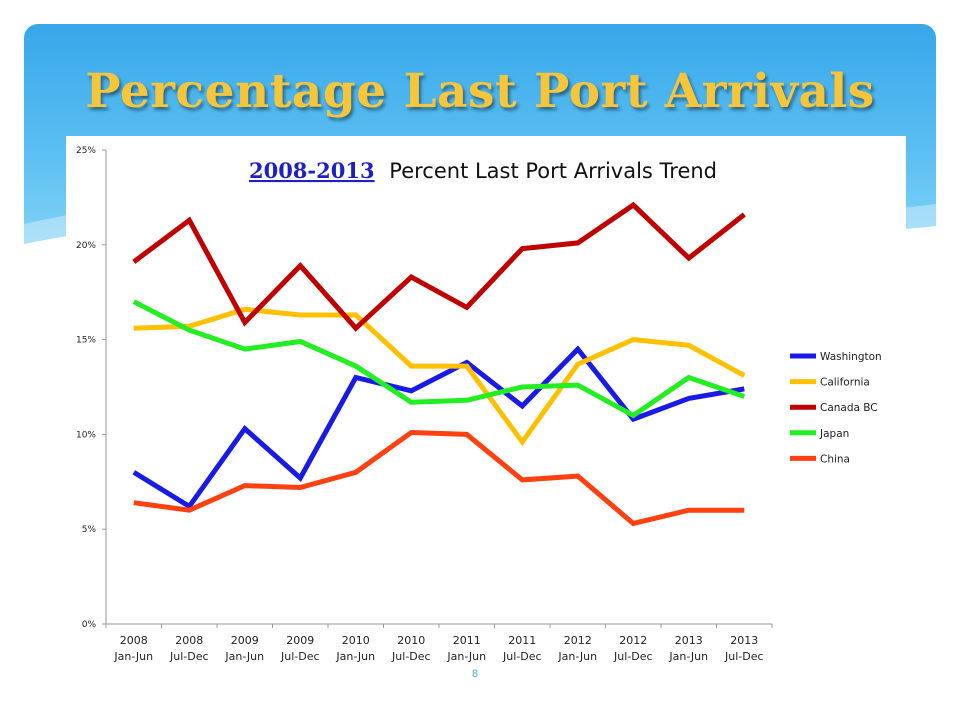  I want to click on y-tick-label: 5%, so click(89, 530).